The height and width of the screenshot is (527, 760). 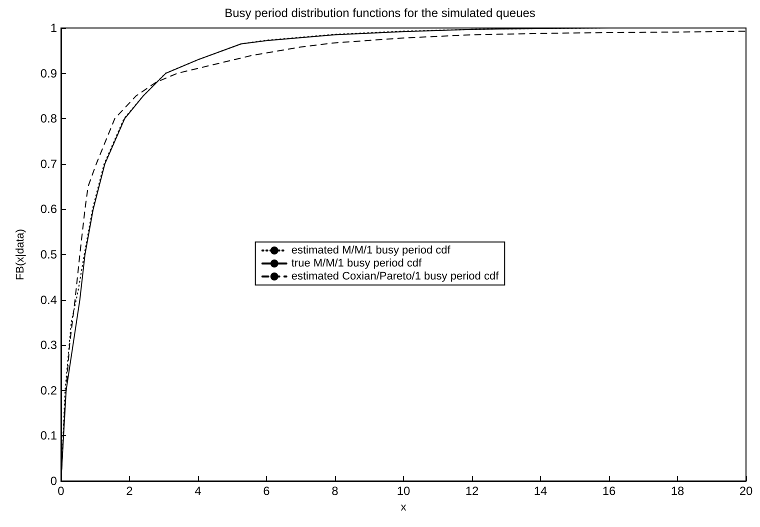 I want to click on chart-title: Busy period distribution functions for the simulated queues, so click(x=380, y=13).